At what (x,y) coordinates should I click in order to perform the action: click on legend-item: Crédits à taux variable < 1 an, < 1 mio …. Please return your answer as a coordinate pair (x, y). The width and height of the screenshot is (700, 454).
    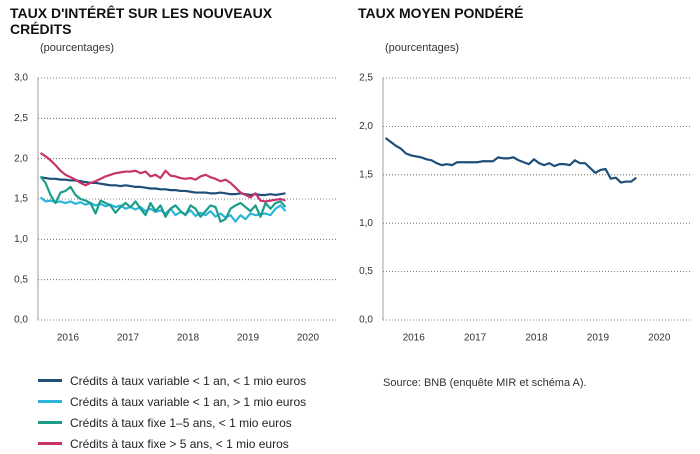
    Looking at the image, I should click on (172, 380).